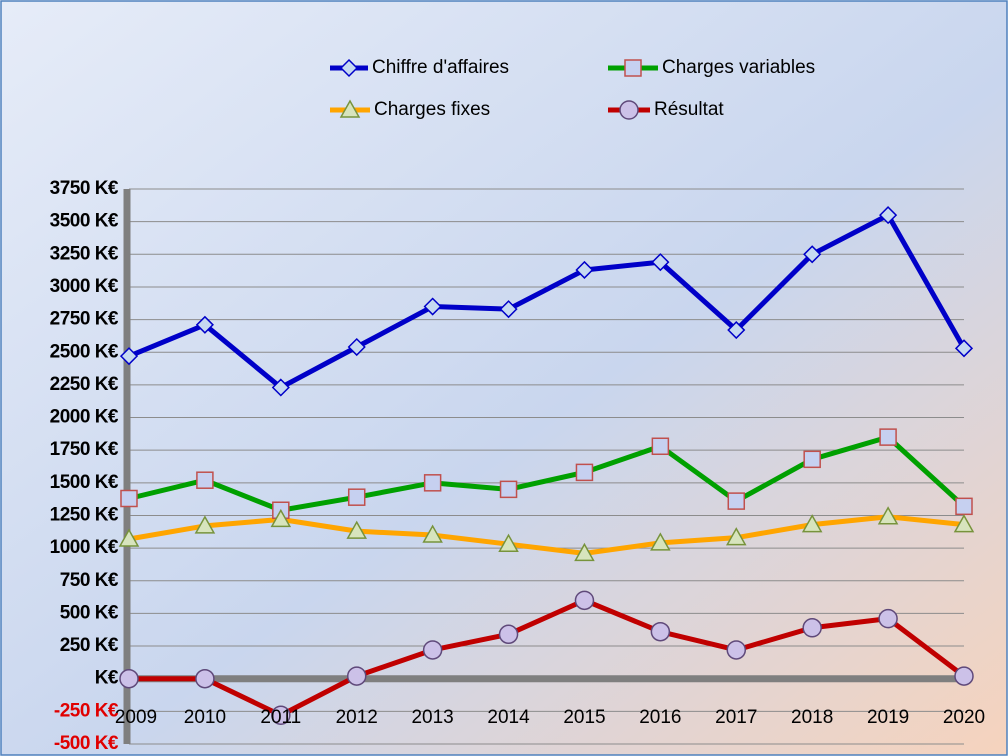 The height and width of the screenshot is (756, 1008). I want to click on x-tick-label: 2010, so click(205, 717).